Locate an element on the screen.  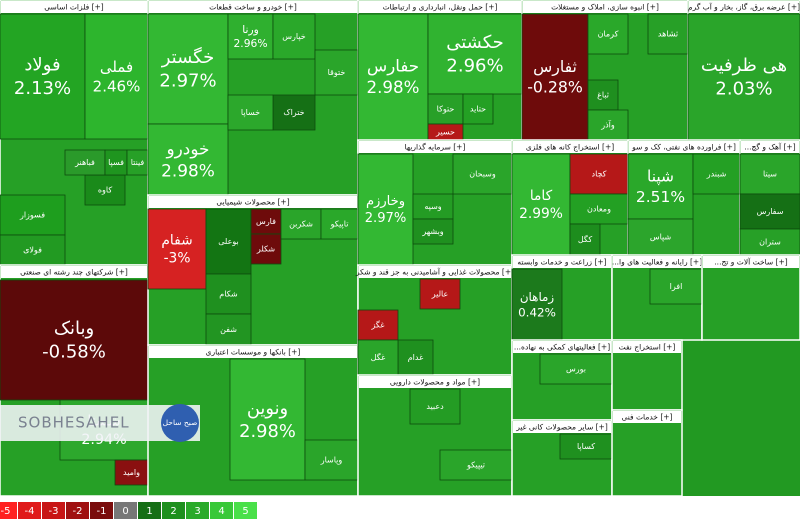
tile-label: حکشتی is located at coordinates (475, 42).